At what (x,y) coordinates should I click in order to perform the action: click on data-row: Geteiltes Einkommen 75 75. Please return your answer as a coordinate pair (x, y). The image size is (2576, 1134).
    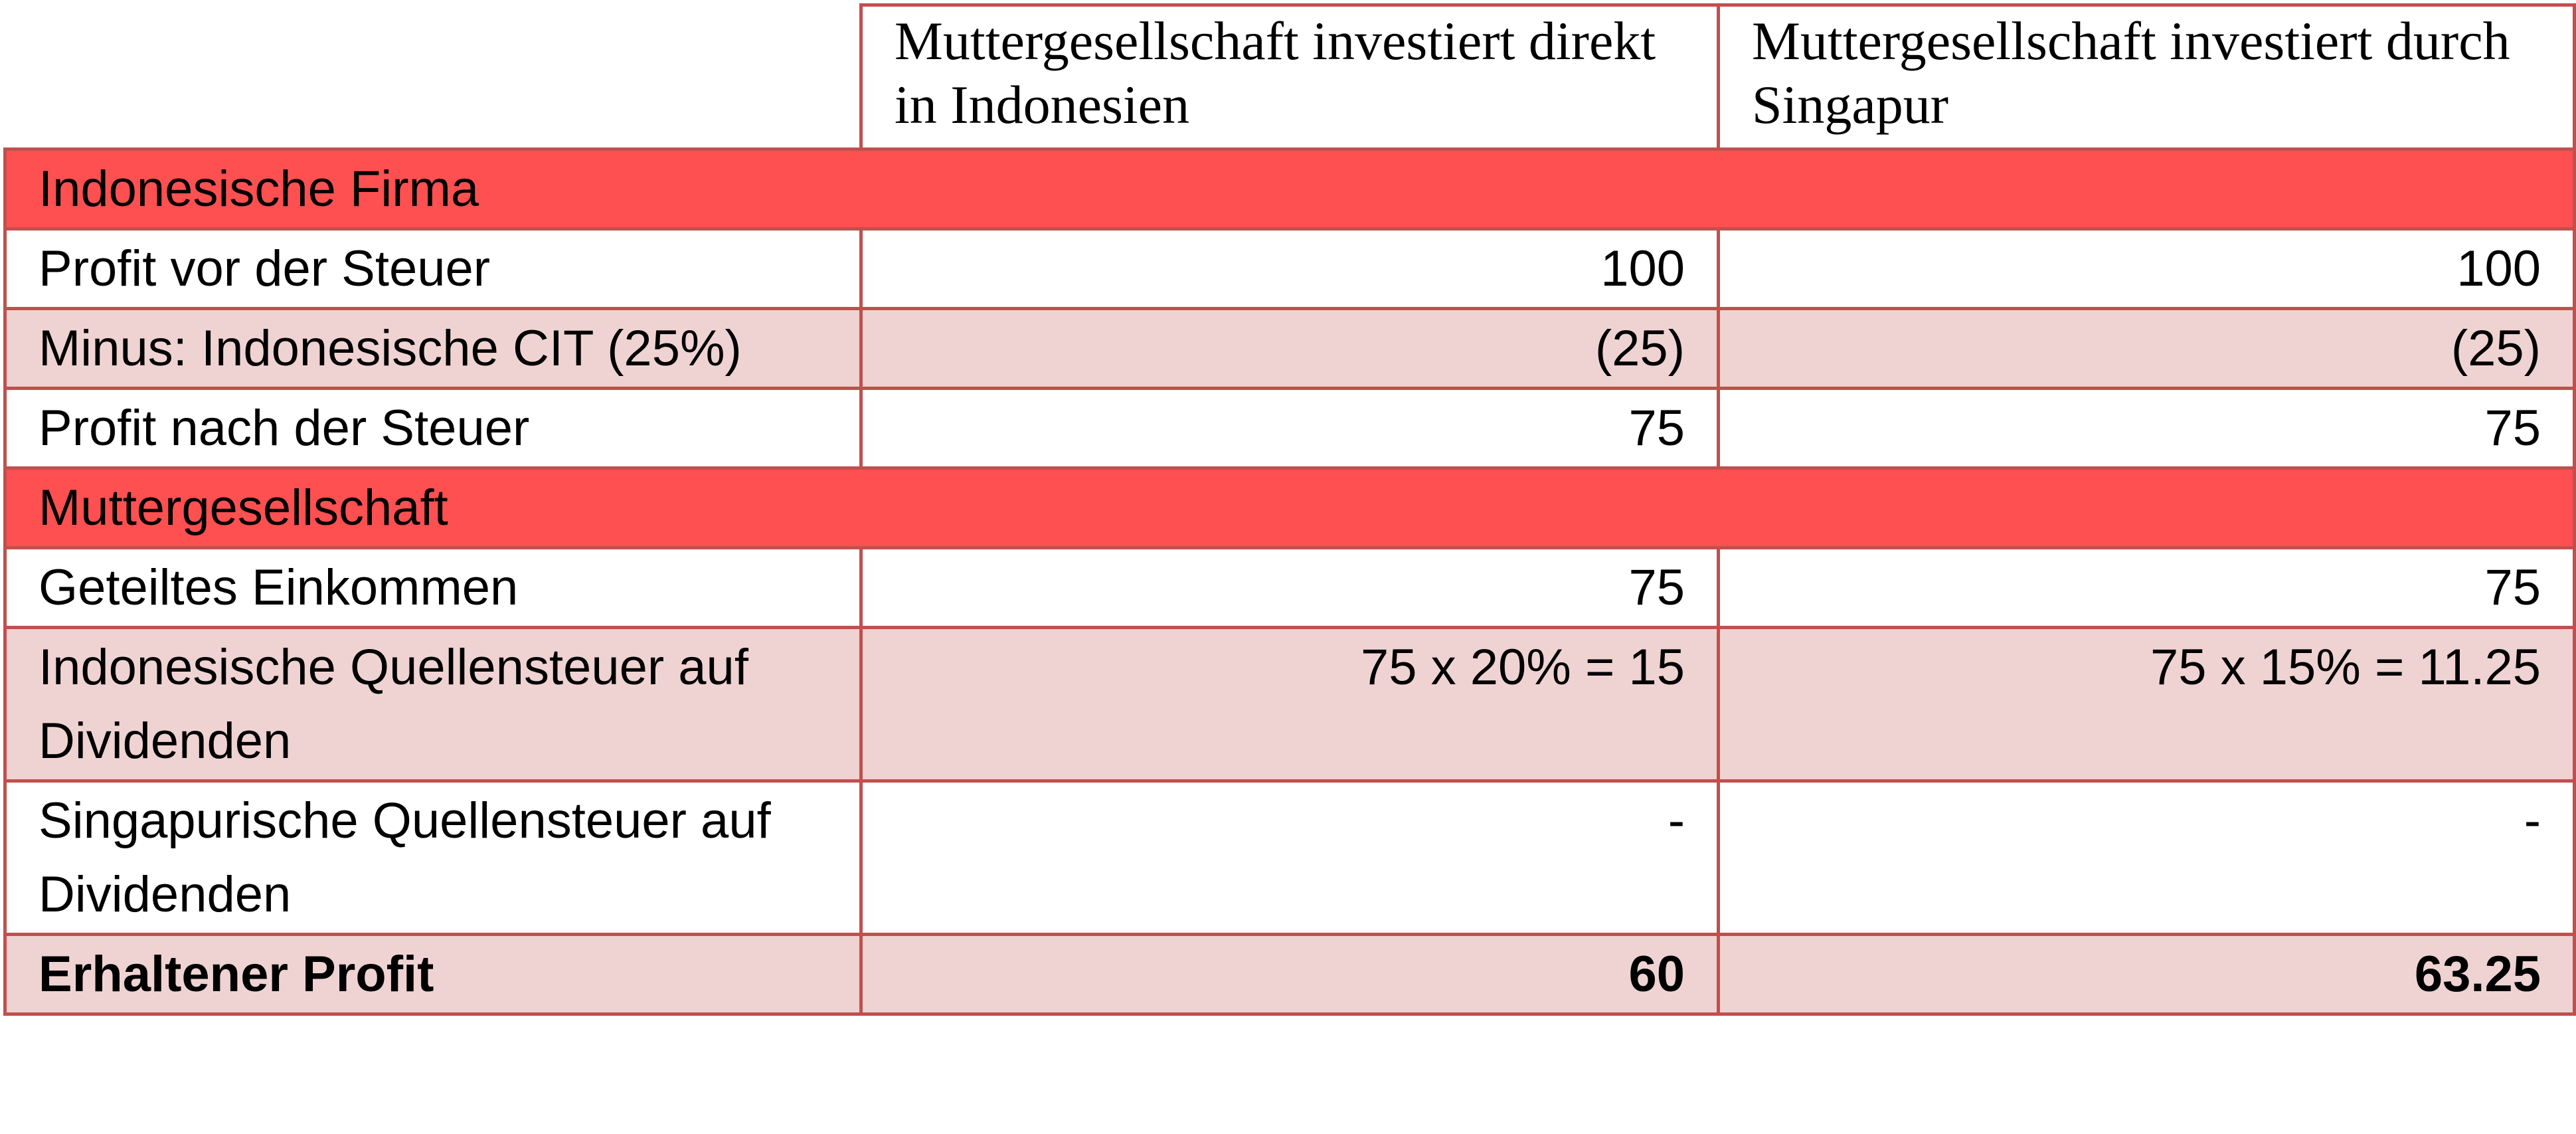
    Looking at the image, I should click on (1289, 587).